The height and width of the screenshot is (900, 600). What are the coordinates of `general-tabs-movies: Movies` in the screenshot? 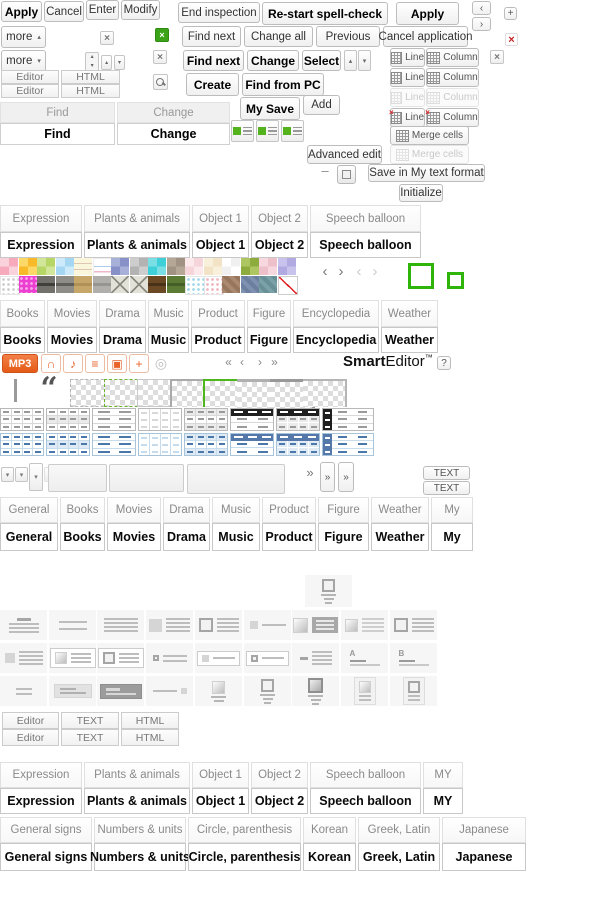 It's located at (134, 510).